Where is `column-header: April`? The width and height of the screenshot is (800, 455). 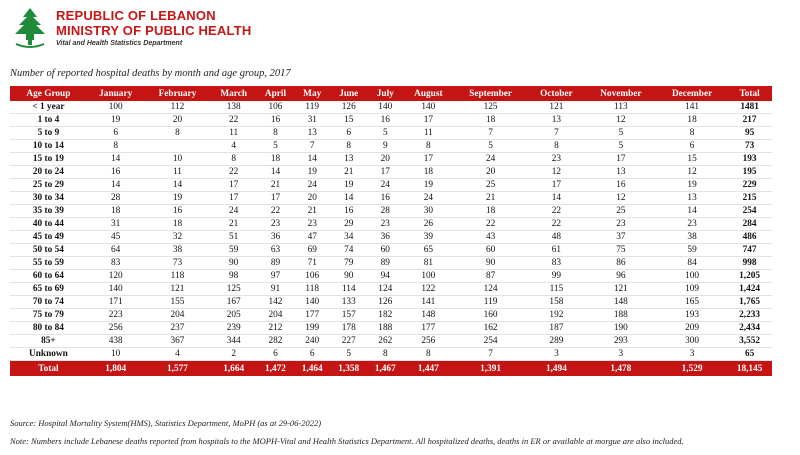
column-header: April is located at coordinates (275, 93).